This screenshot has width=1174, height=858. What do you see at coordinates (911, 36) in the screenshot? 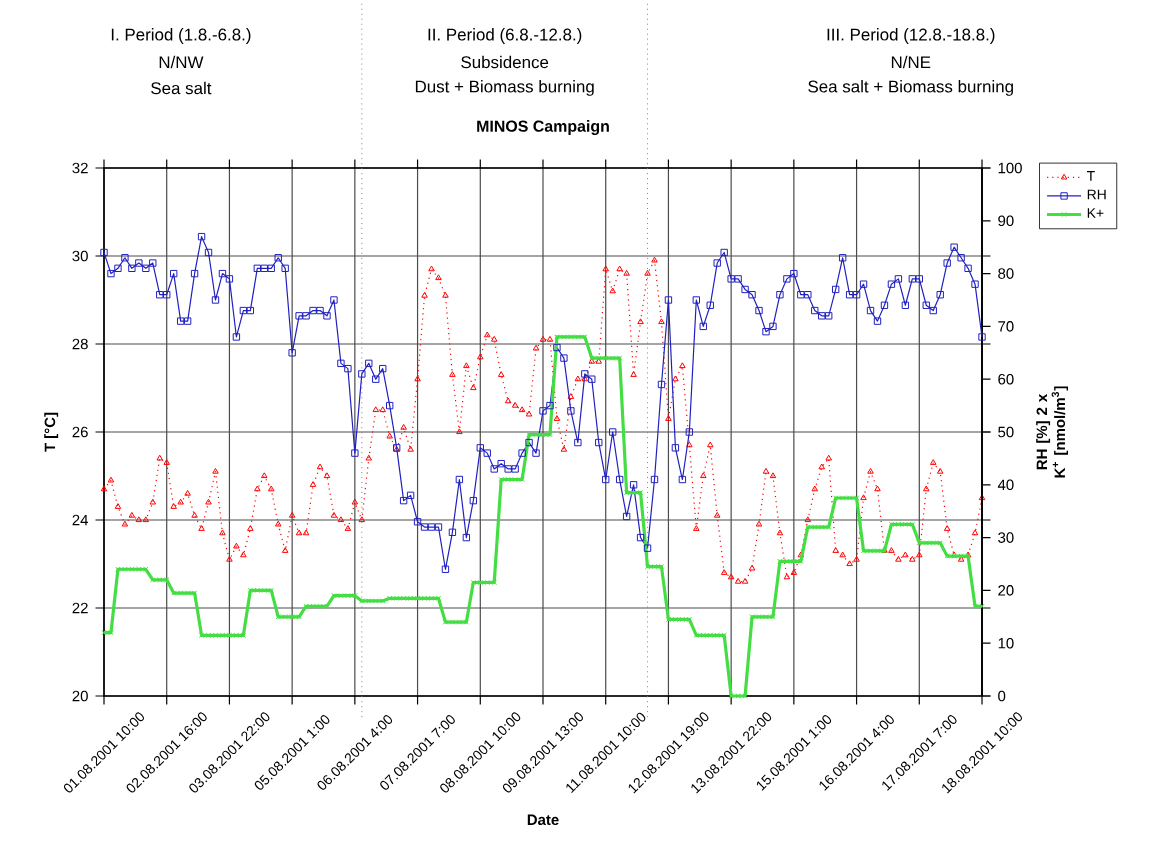
I see `text: III. Period (12.8.-18.8.)` at bounding box center [911, 36].